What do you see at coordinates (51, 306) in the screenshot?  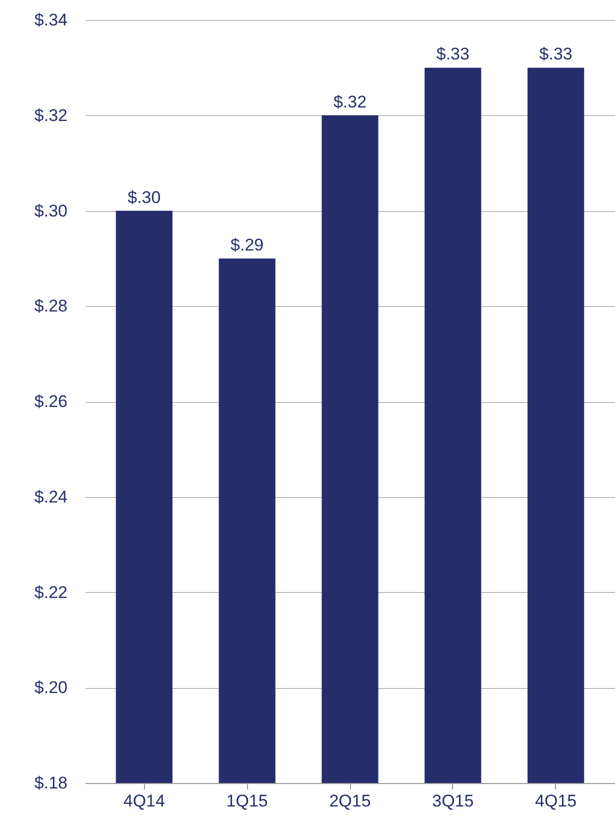 I see `y-tick-label: $.28` at bounding box center [51, 306].